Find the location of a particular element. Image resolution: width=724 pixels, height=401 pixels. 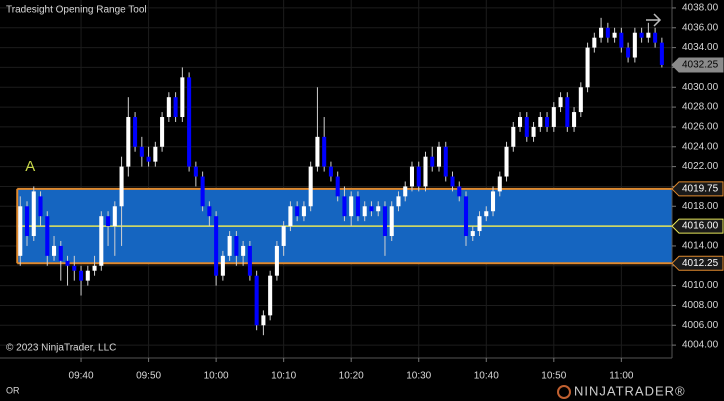

y-tick-label: 4034.00 is located at coordinates (700, 47).